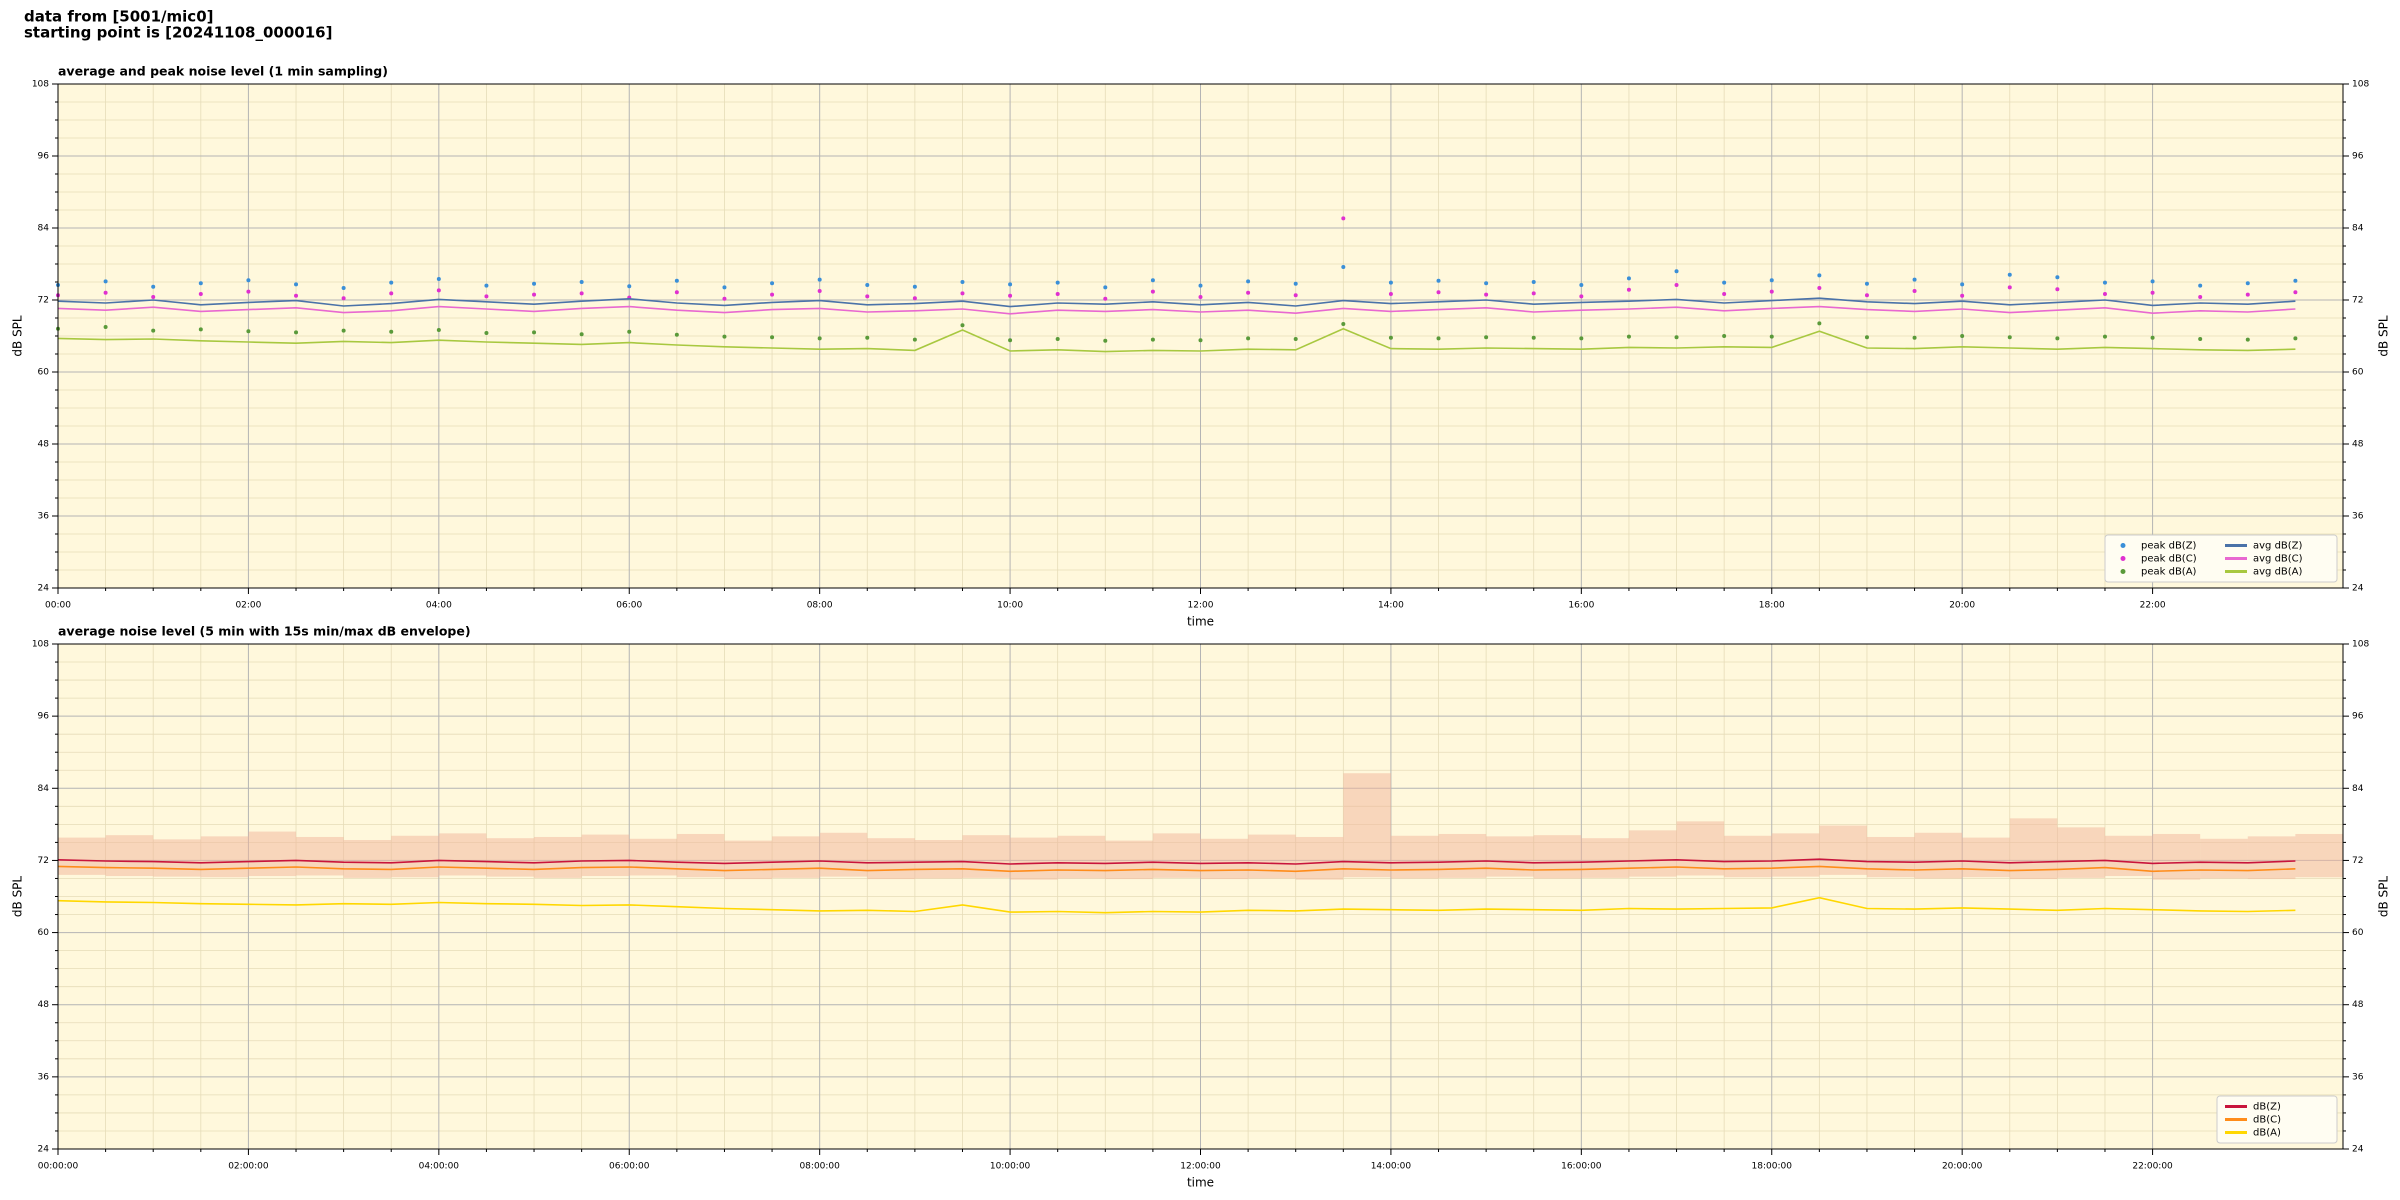  Describe the element at coordinates (18, 897) in the screenshot. I see `y-axis-label: dB SPL` at that location.